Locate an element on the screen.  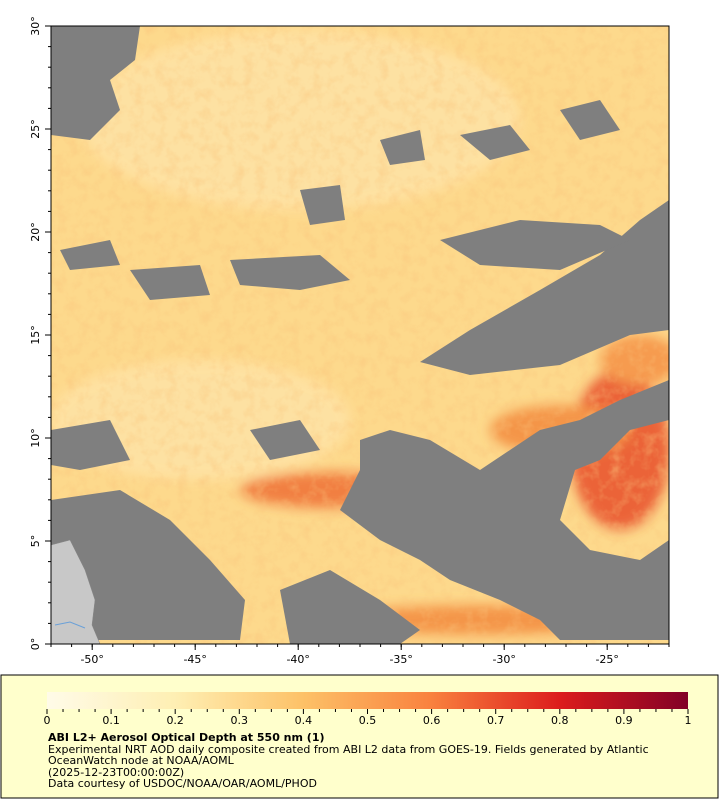
y-tick-label: 30° is located at coordinates (35, 26).